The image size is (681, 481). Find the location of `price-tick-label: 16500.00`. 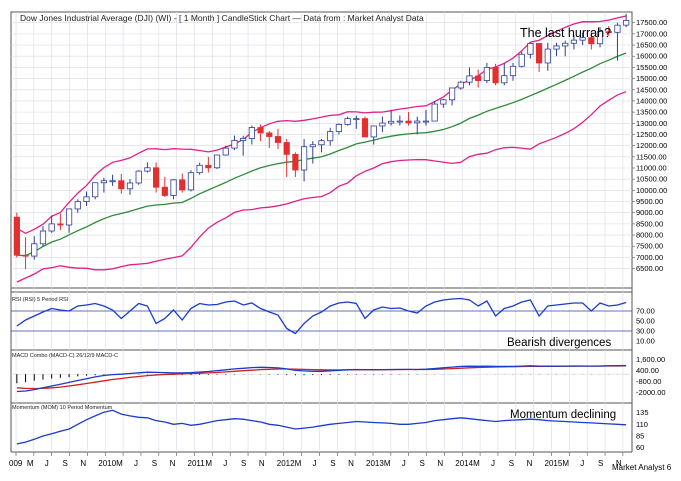

price-tick-label: 16500.00 is located at coordinates (651, 45).